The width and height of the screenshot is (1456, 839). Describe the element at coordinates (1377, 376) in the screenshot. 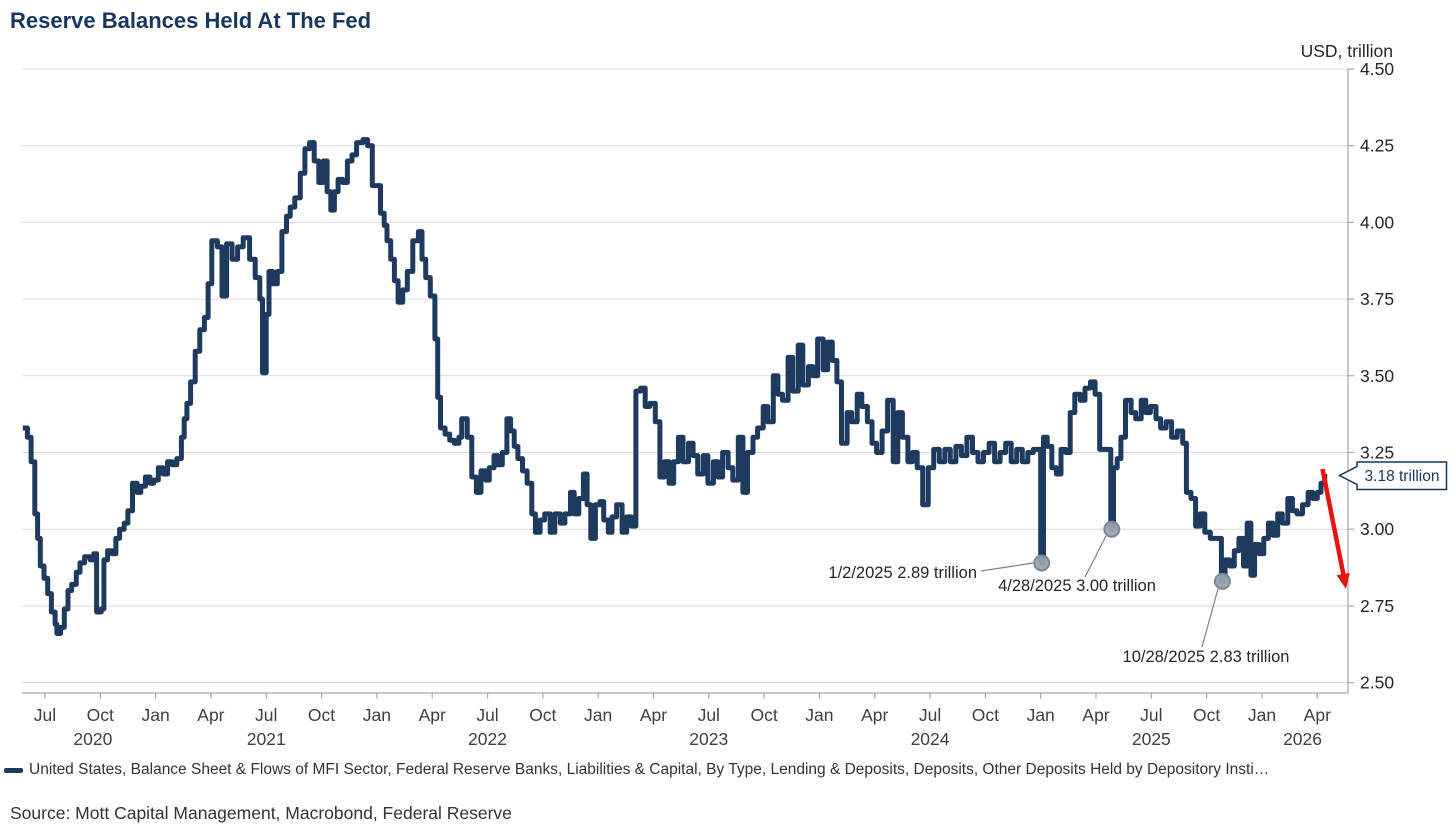

I see `y-tick-label: 3.50` at that location.